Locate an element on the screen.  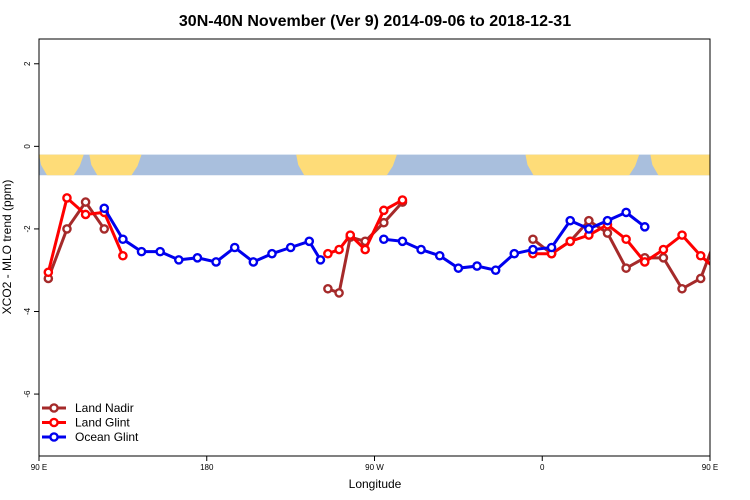
legend-marker-ocean-glint is located at coordinates (54, 437).